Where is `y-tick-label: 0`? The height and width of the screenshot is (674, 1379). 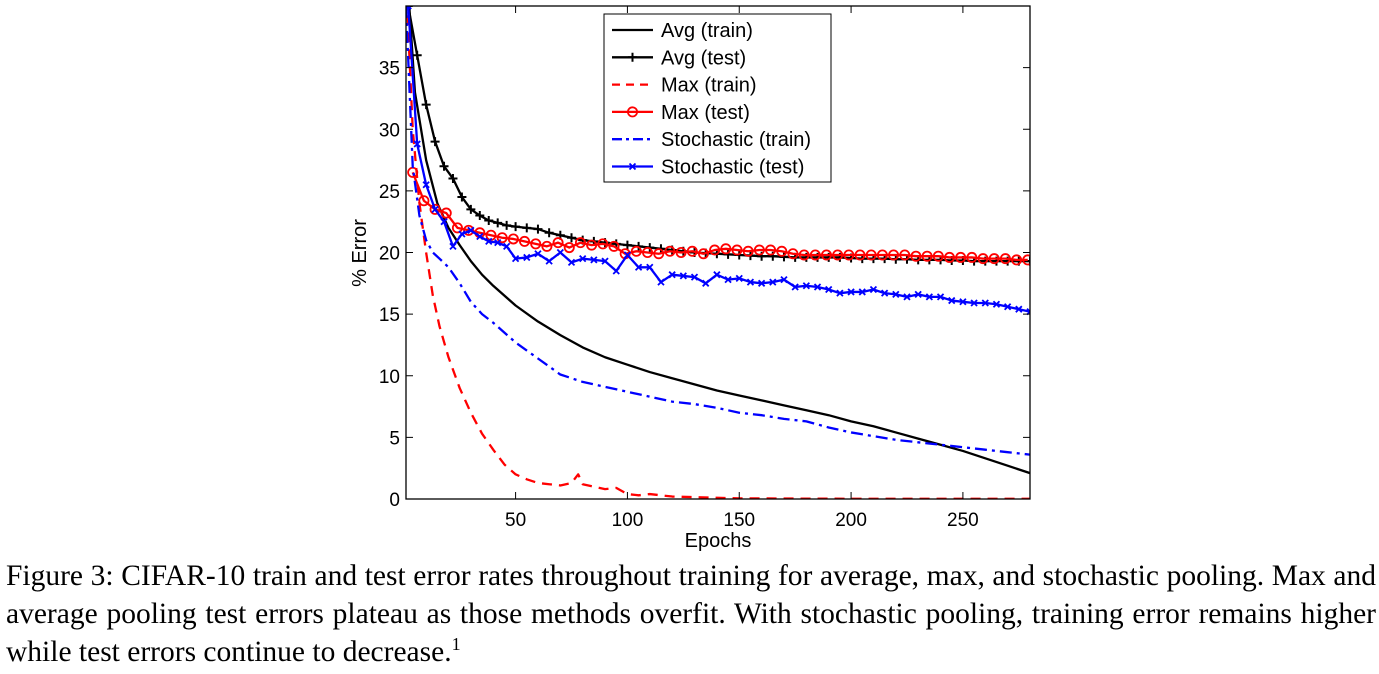 y-tick-label: 0 is located at coordinates (394, 500).